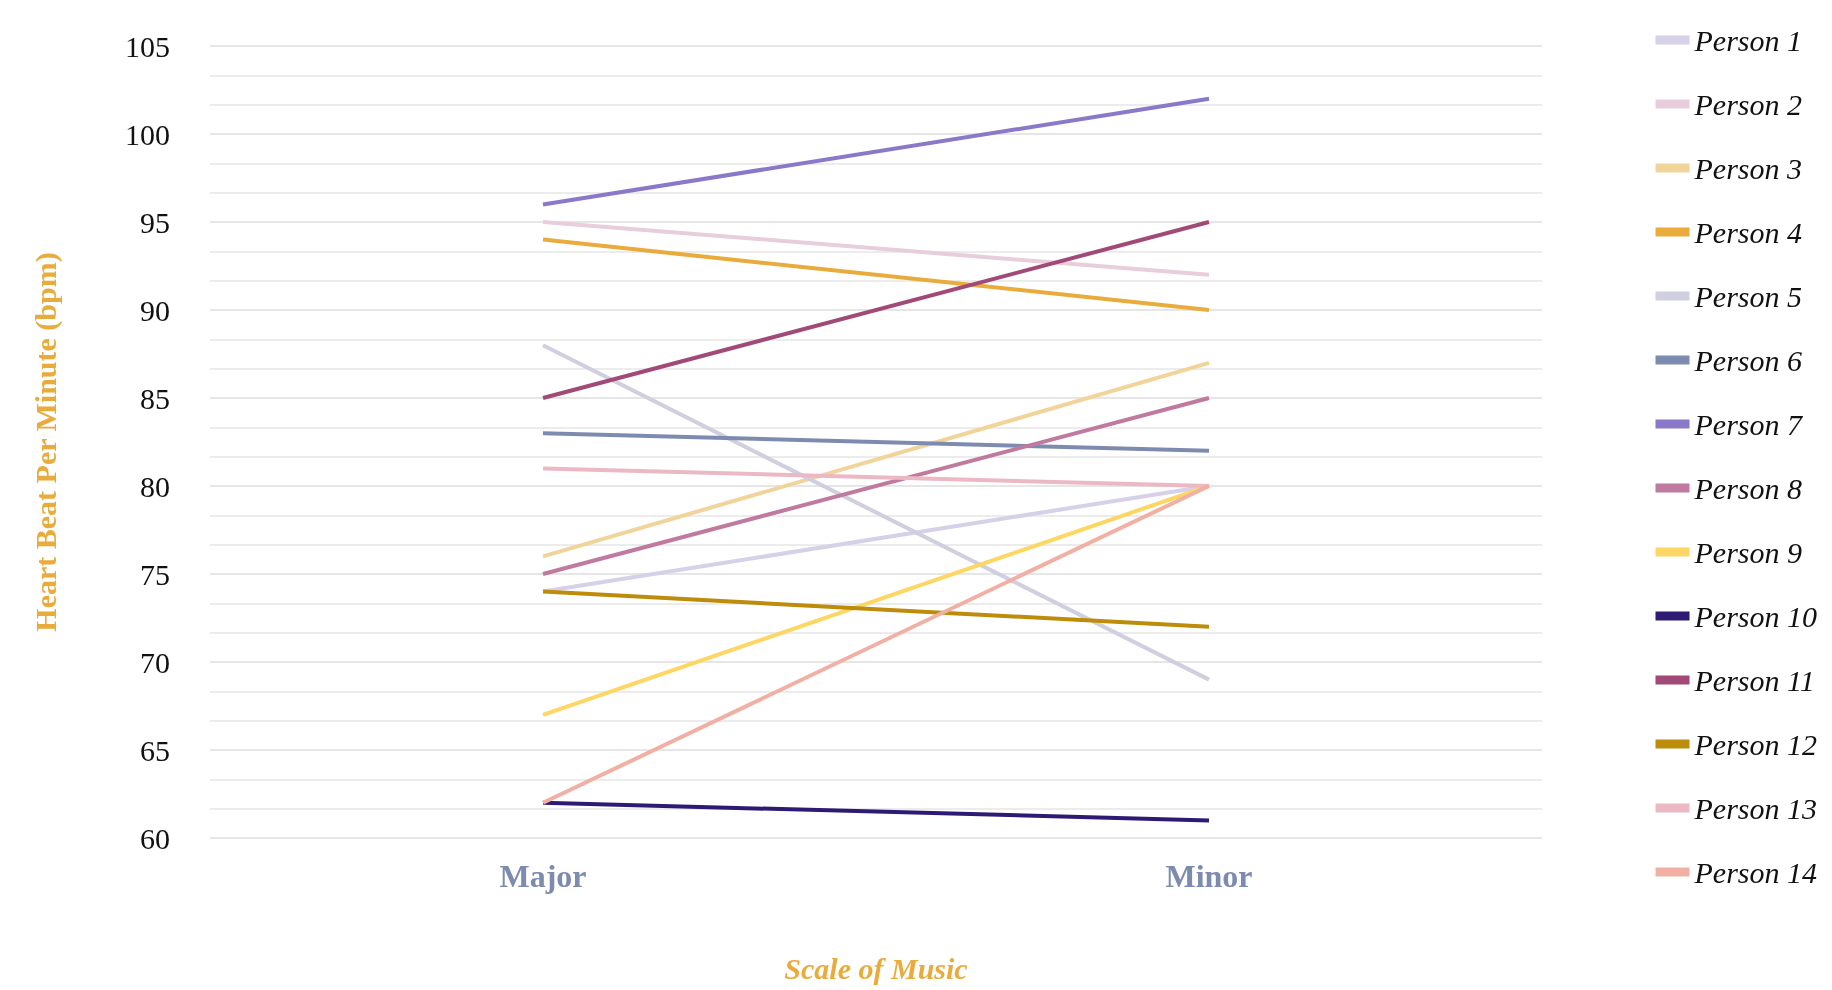 The width and height of the screenshot is (1832, 990). What do you see at coordinates (155, 750) in the screenshot?
I see `y-tick-label: 65` at bounding box center [155, 750].